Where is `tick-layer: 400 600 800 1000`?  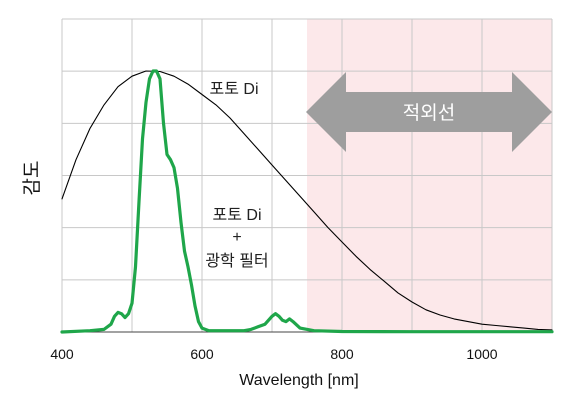
tick-layer: 400 600 800 1000 is located at coordinates (273, 354).